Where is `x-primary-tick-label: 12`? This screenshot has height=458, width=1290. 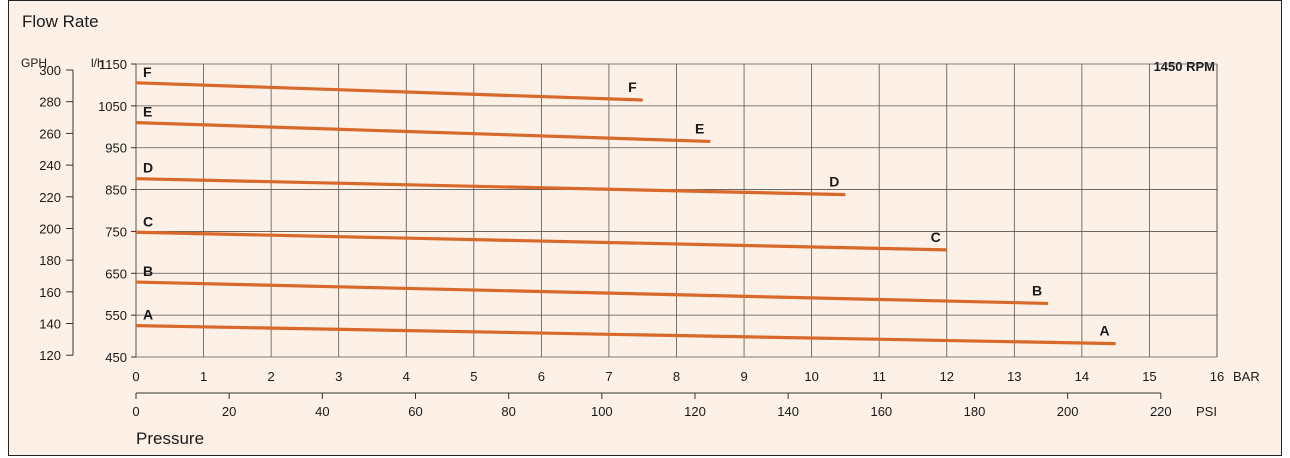 x-primary-tick-label: 12 is located at coordinates (947, 376).